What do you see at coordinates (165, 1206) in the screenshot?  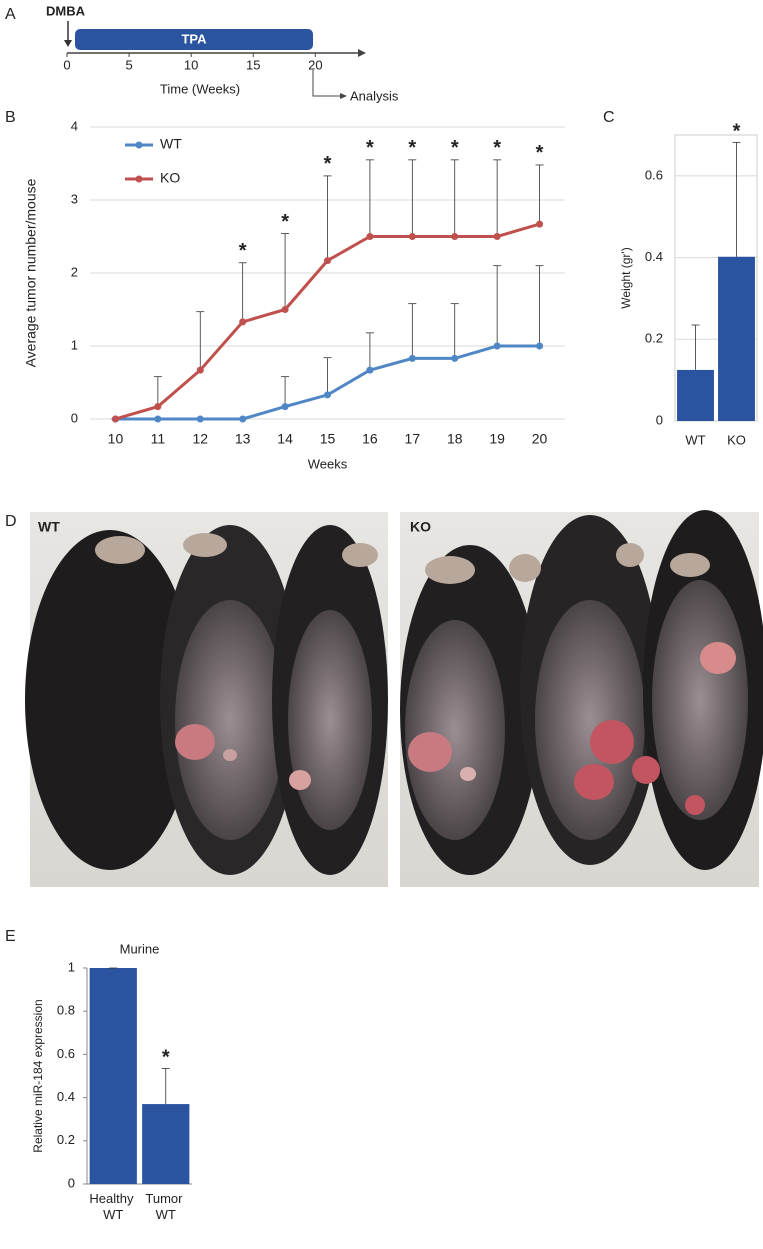 I see `x-tick-label: Tumor WT` at bounding box center [165, 1206].